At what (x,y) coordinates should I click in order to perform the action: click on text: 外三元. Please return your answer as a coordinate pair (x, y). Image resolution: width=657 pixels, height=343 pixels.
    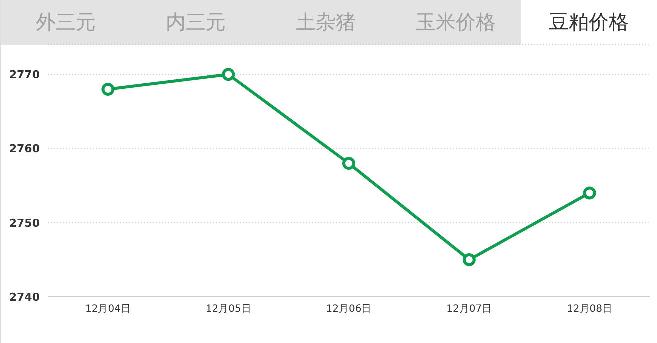
    Looking at the image, I should click on (66, 22).